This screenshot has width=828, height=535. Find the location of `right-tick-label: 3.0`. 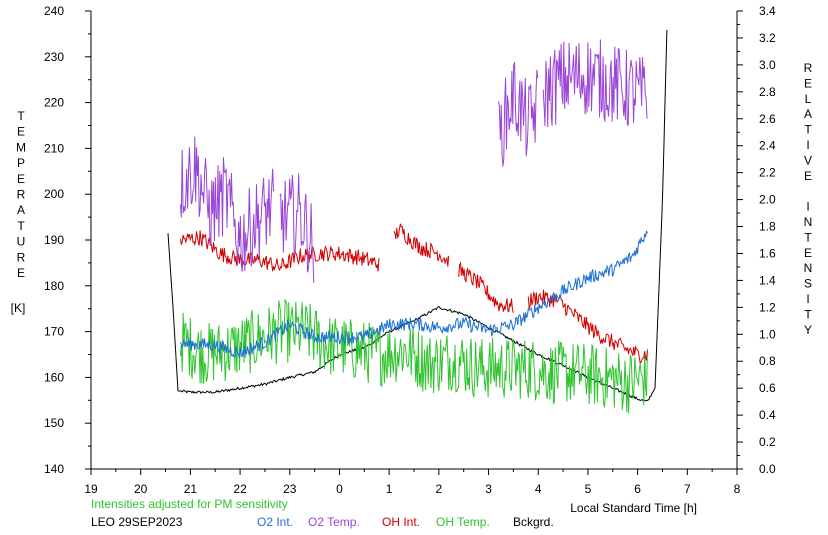

right-tick-label: 3.0 is located at coordinates (767, 65).